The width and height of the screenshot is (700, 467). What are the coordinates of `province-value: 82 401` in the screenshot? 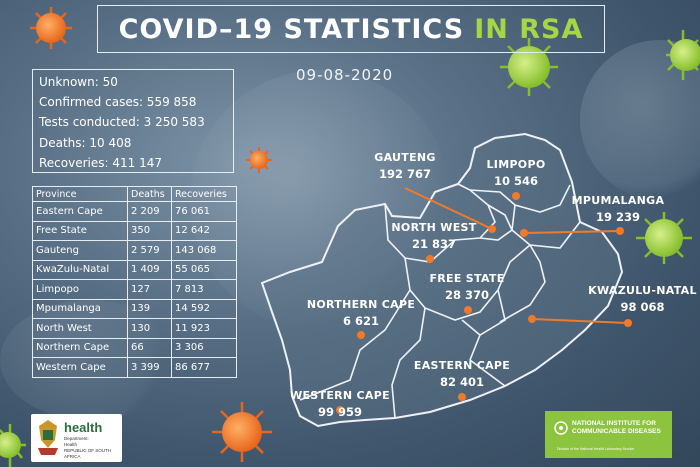 It's located at (461, 382).